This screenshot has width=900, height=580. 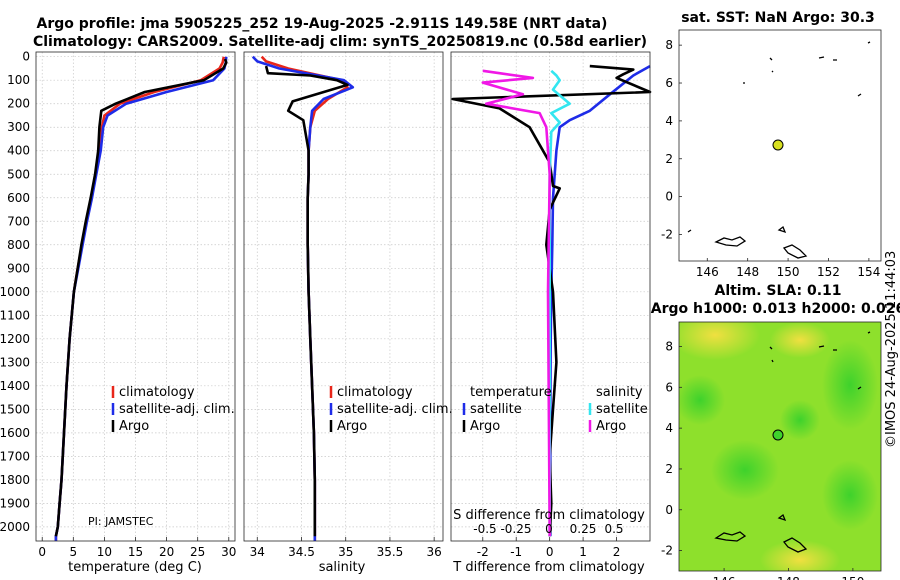 What do you see at coordinates (516, 303) in the screenshot?
I see `series-salinity-argo` at bounding box center [516, 303].